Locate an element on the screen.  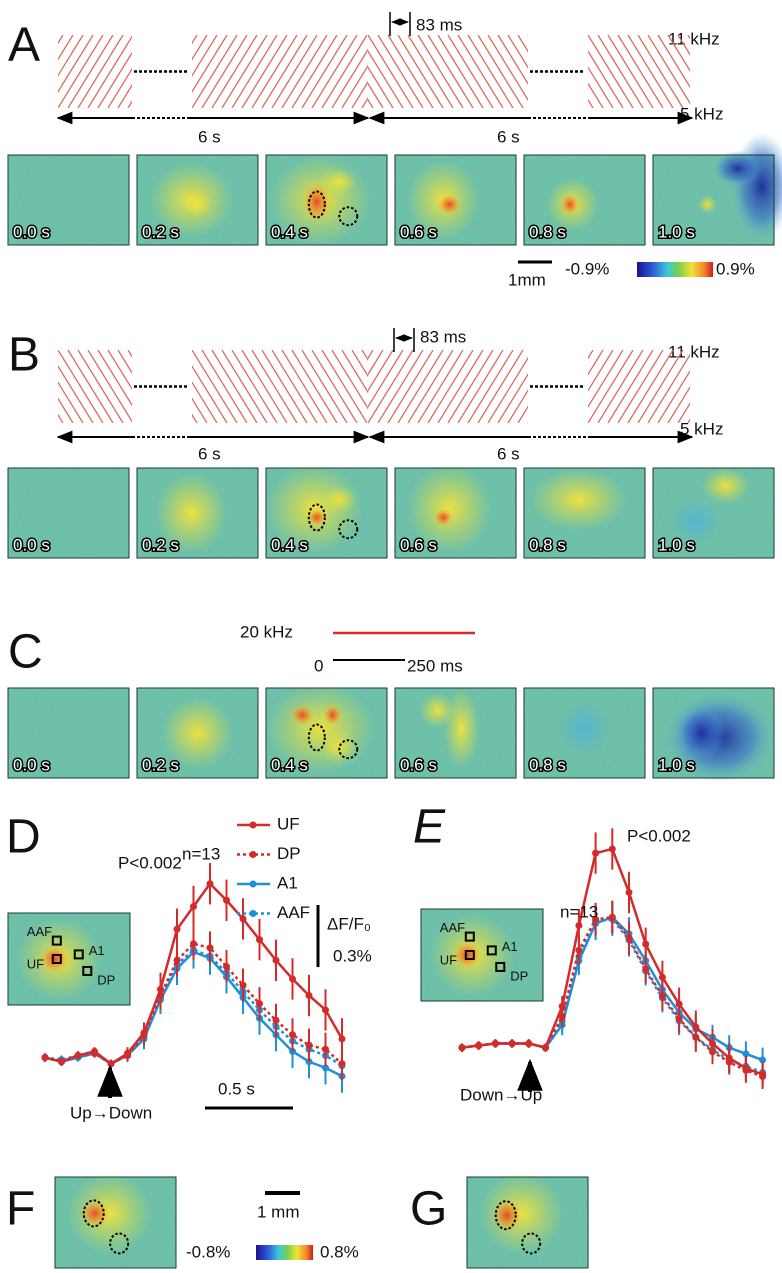
frame-label: 0.4 s is located at coordinates (289, 231).